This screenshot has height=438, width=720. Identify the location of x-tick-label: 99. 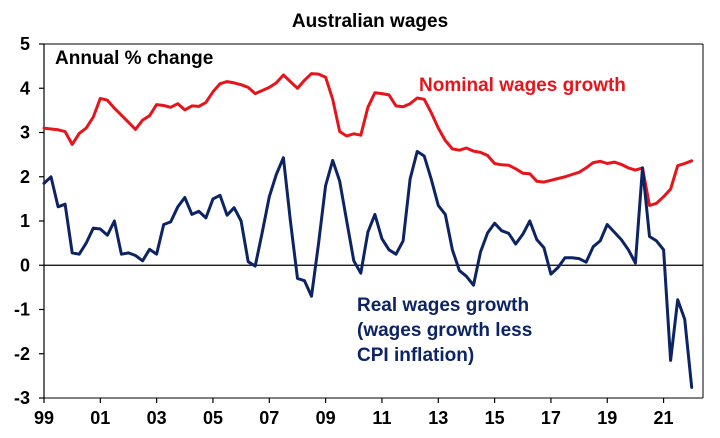
(44, 418).